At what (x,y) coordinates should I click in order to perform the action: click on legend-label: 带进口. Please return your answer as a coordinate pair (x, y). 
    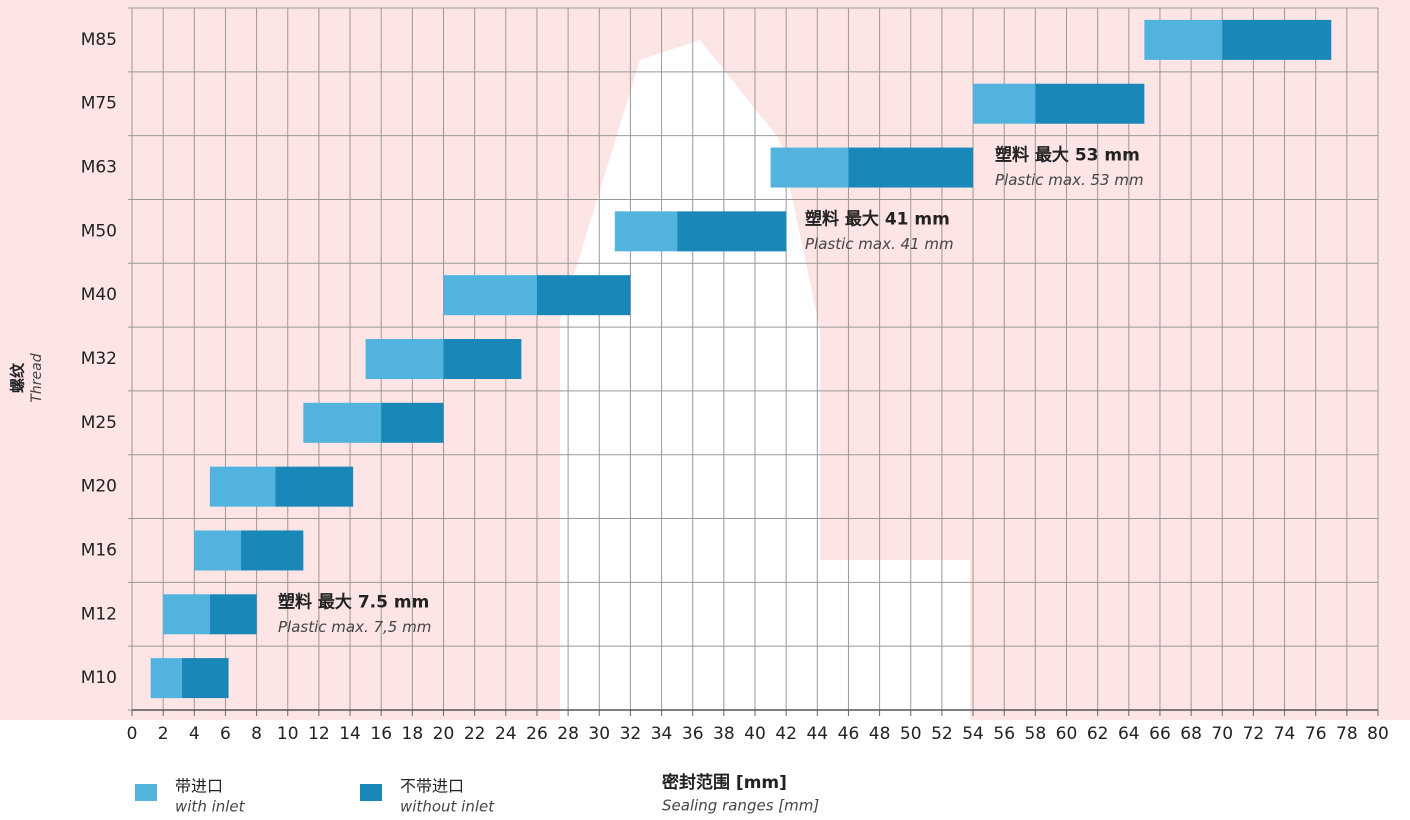
    Looking at the image, I should click on (199, 786).